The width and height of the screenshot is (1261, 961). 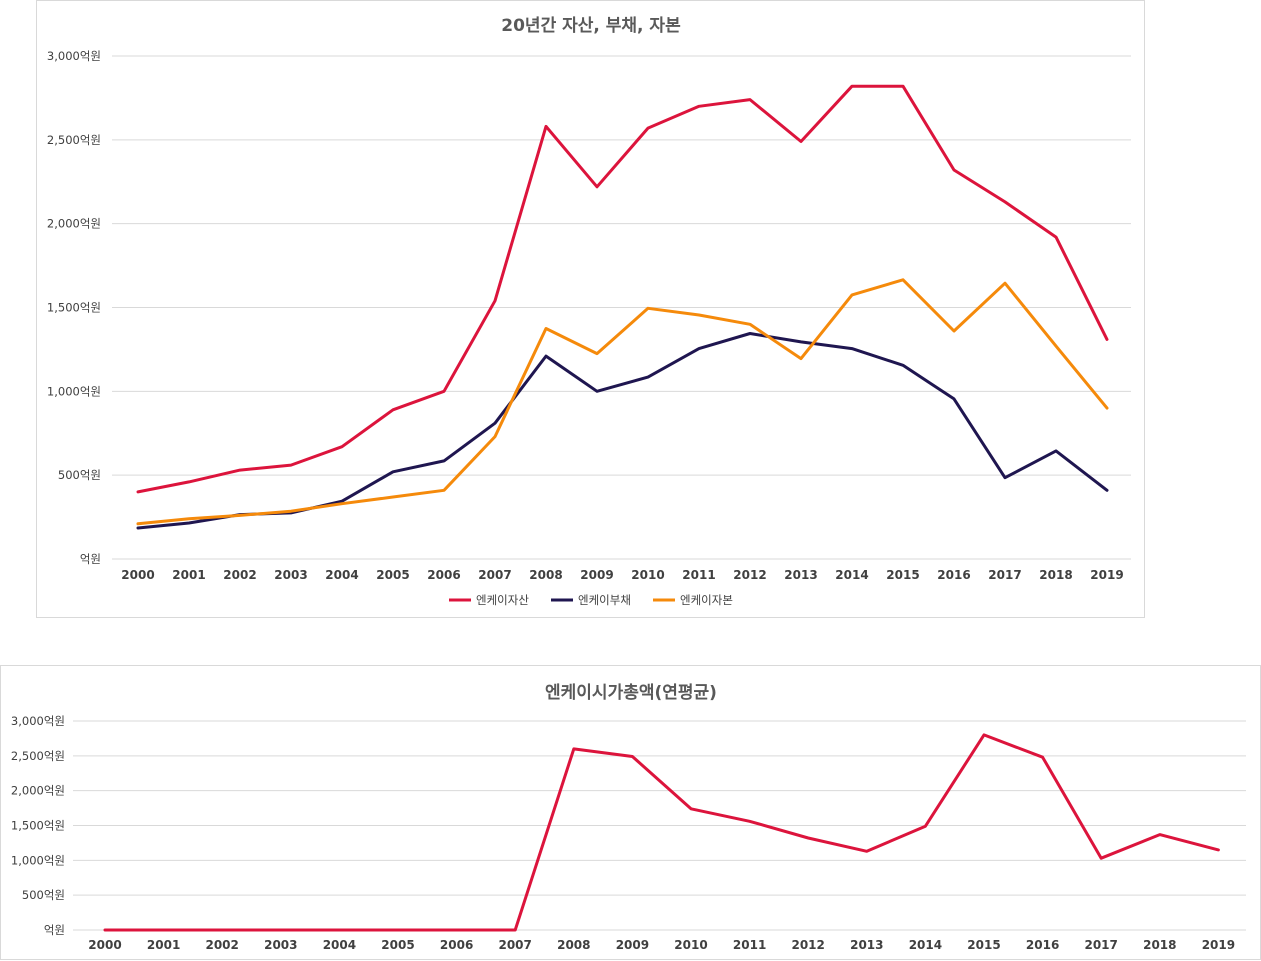 What do you see at coordinates (604, 600) in the screenshot?
I see `legend-label: 엔케이부채` at bounding box center [604, 600].